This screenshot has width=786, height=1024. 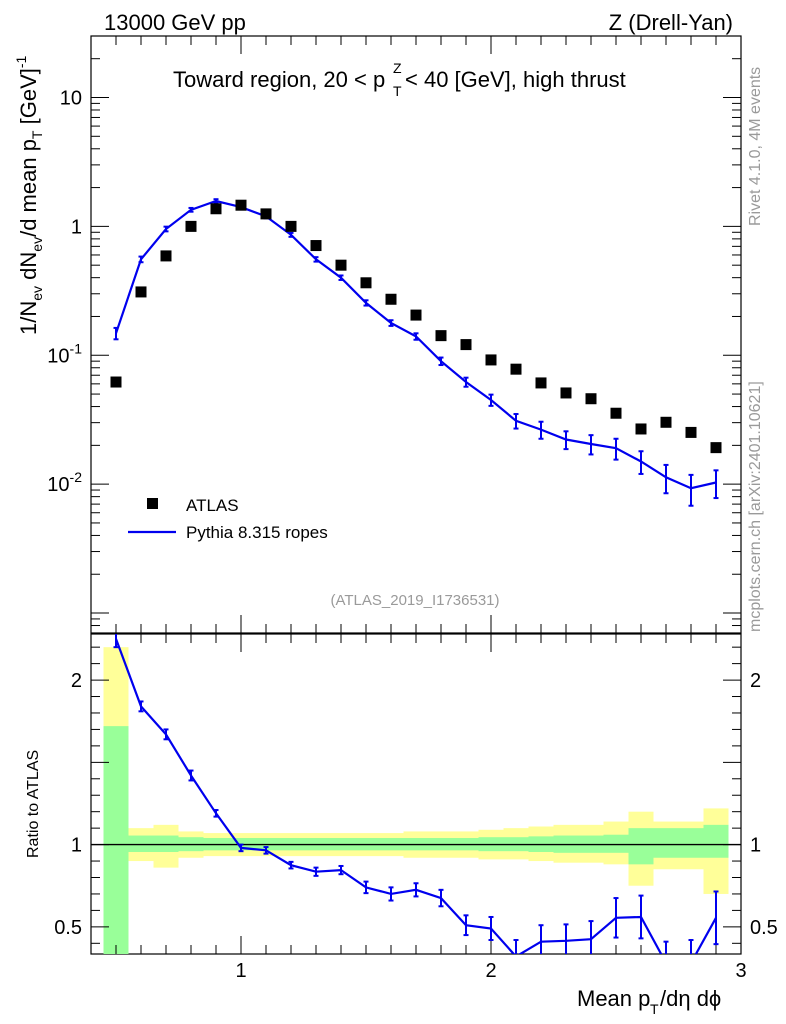 What do you see at coordinates (755, 146) in the screenshot?
I see `rivet-label: Rivet 4.1.0, 4M events` at bounding box center [755, 146].